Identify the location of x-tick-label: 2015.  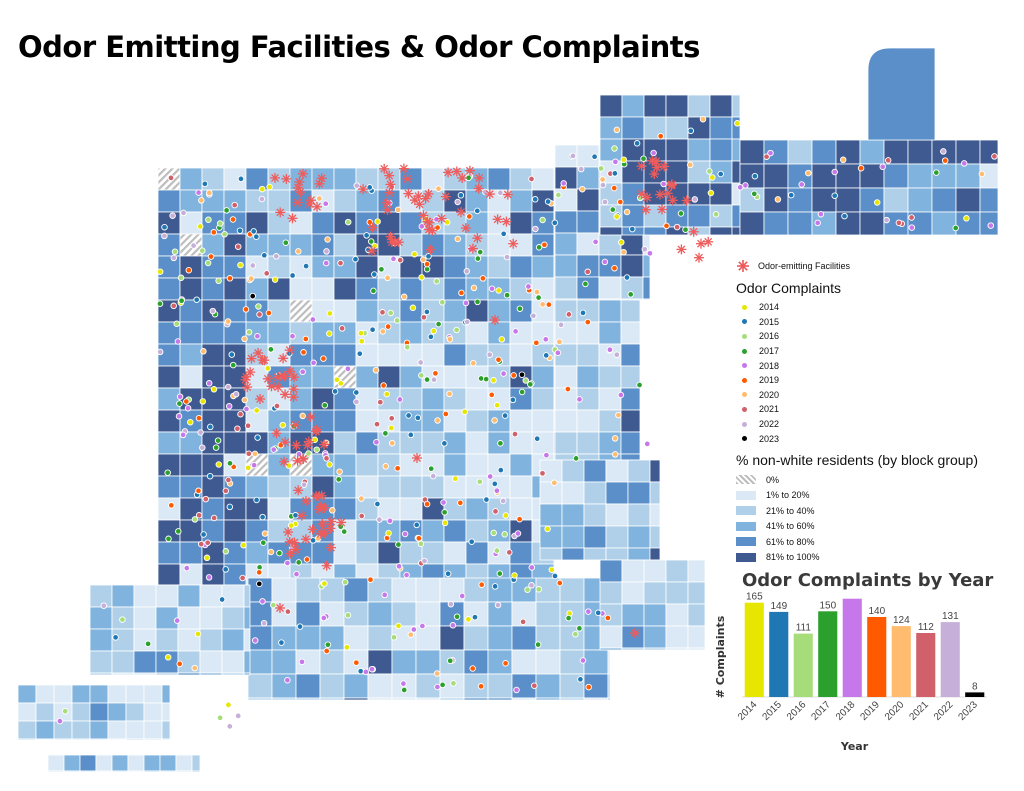
(772, 711).